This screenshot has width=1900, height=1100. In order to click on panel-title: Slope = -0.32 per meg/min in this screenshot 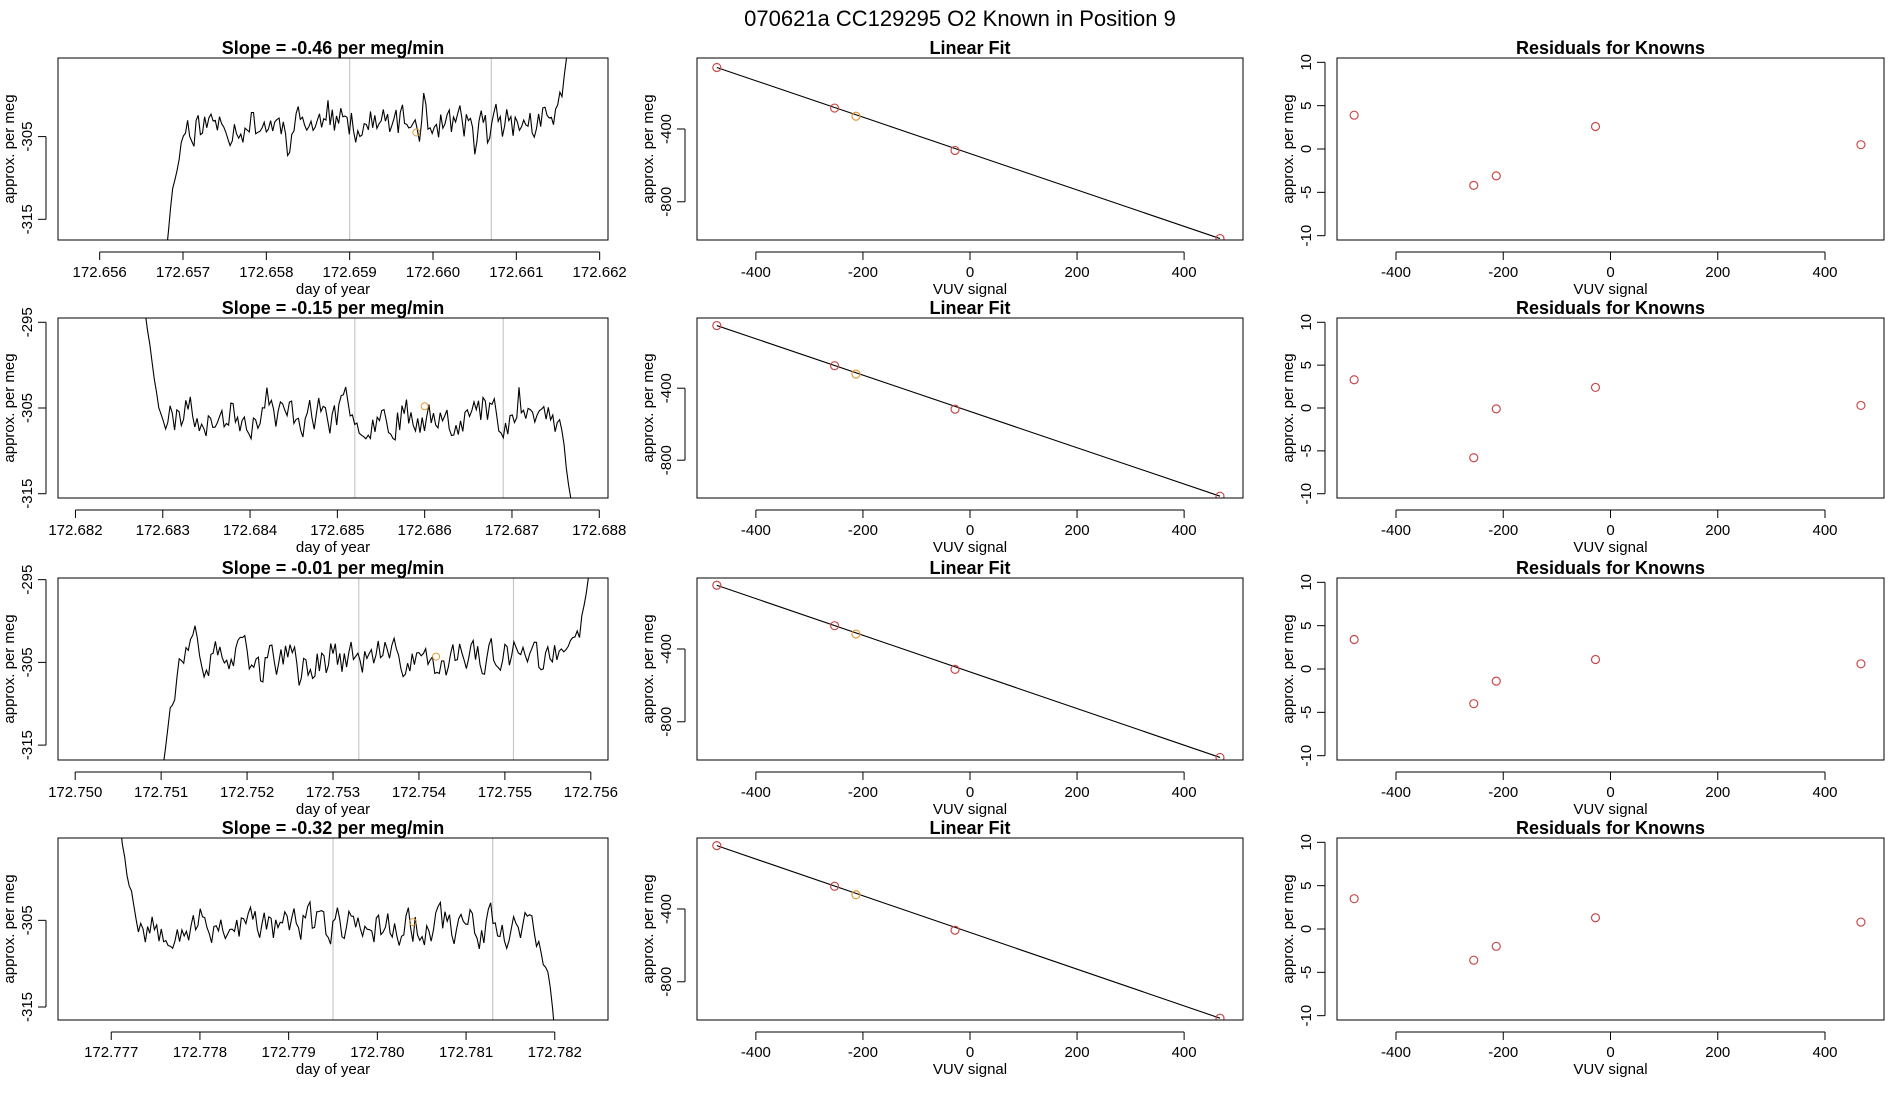, I will do `click(333, 828)`.